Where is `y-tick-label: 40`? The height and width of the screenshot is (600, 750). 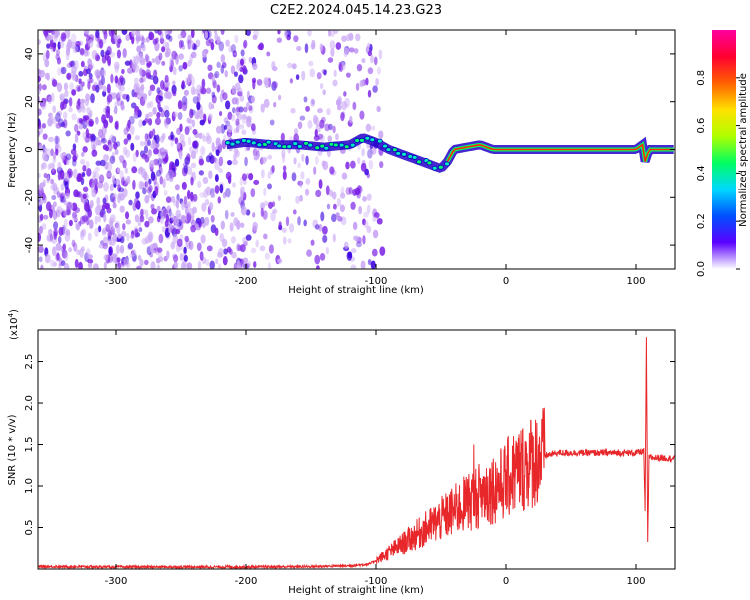
y-tick-label: 40 is located at coordinates (29, 54).